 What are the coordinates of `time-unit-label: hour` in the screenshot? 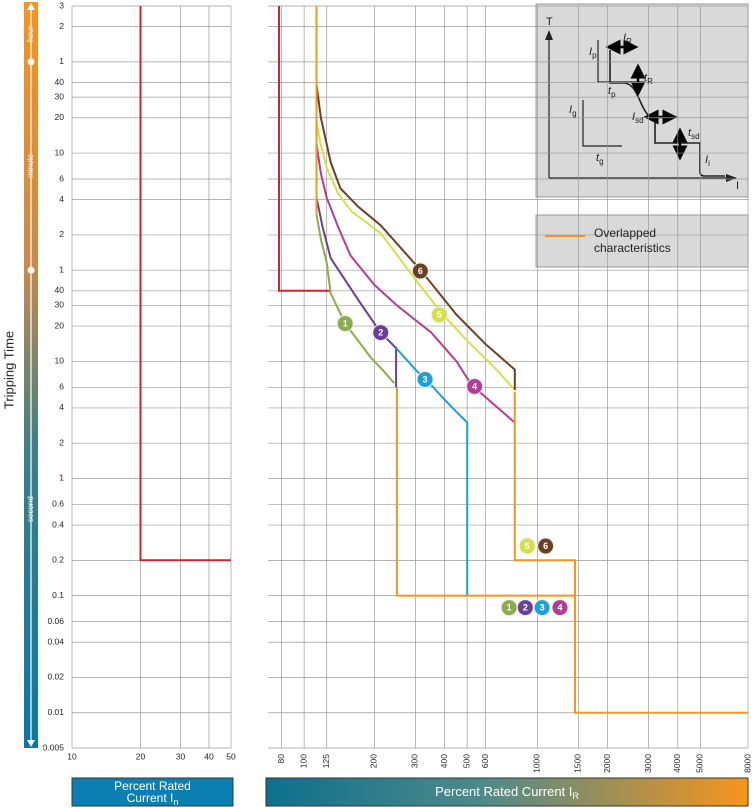 It's located at (30, 34).